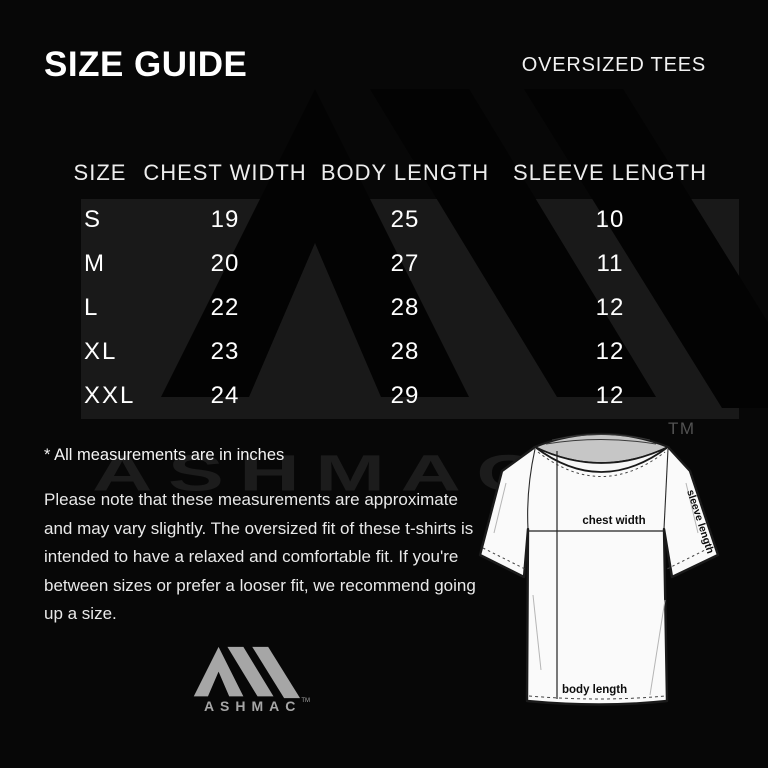  Describe the element at coordinates (610, 219) in the screenshot. I see `sleeve-value: 10` at that location.